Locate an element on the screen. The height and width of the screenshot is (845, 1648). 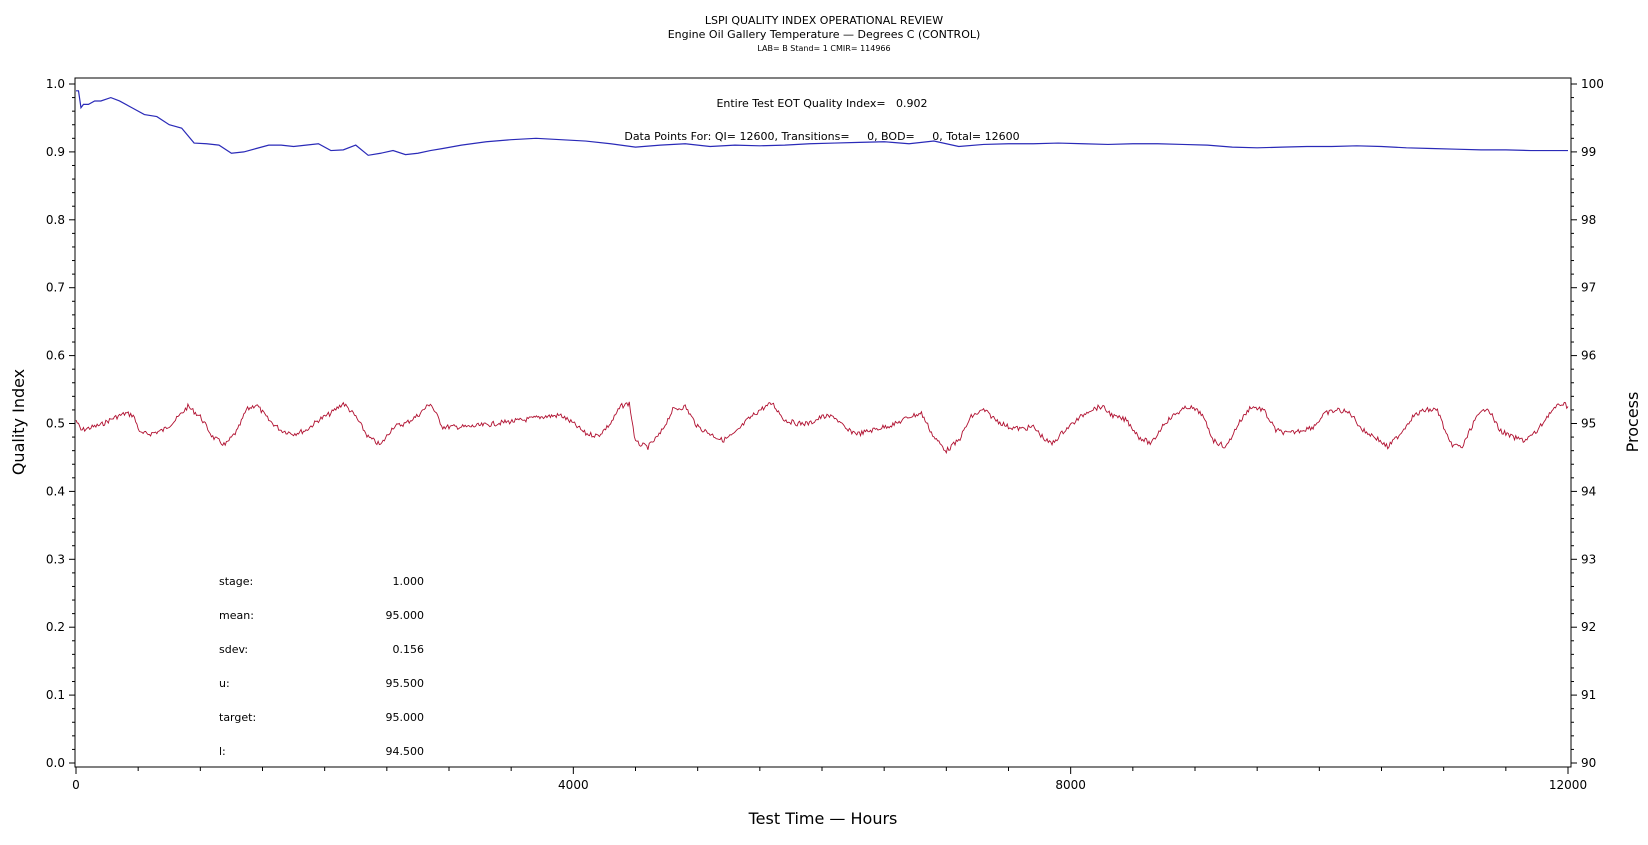
stat-value: 0.156 is located at coordinates (409, 649).